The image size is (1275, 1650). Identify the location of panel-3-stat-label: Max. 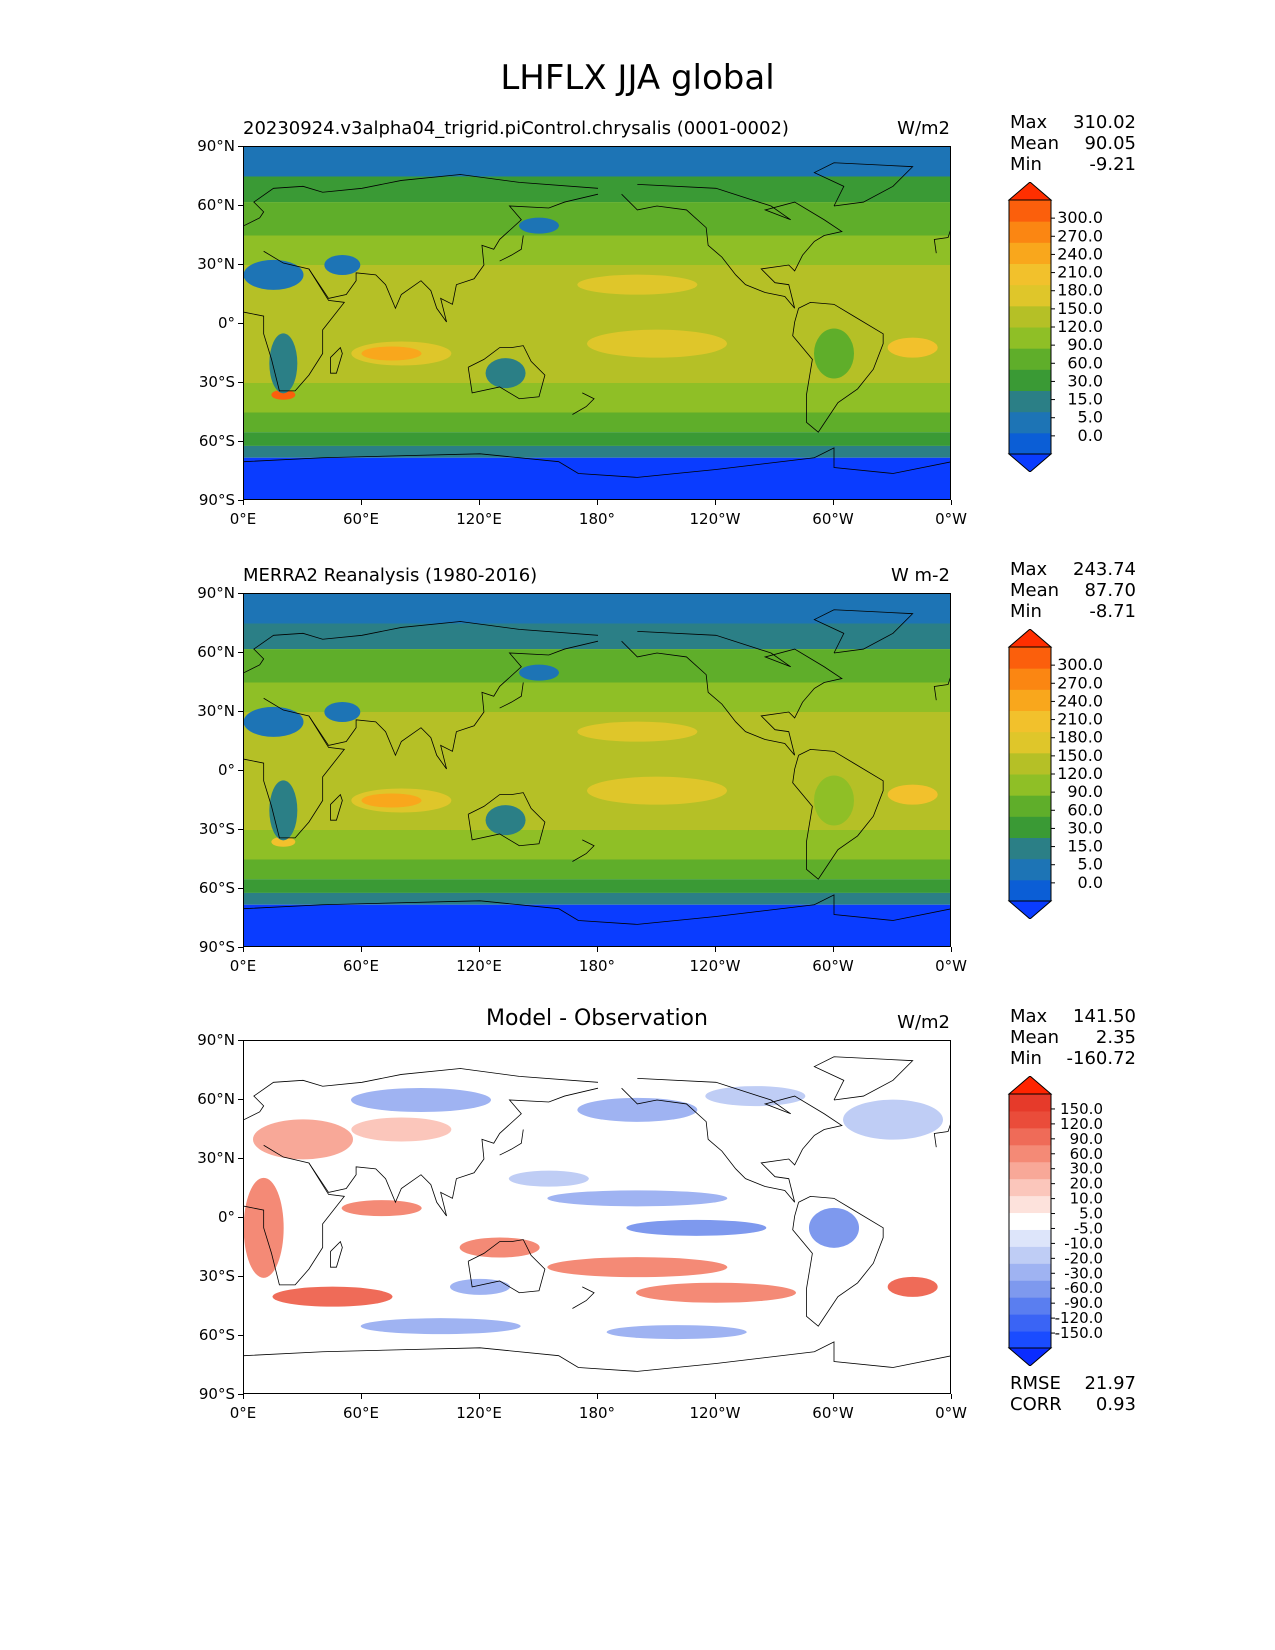
(1029, 1016).